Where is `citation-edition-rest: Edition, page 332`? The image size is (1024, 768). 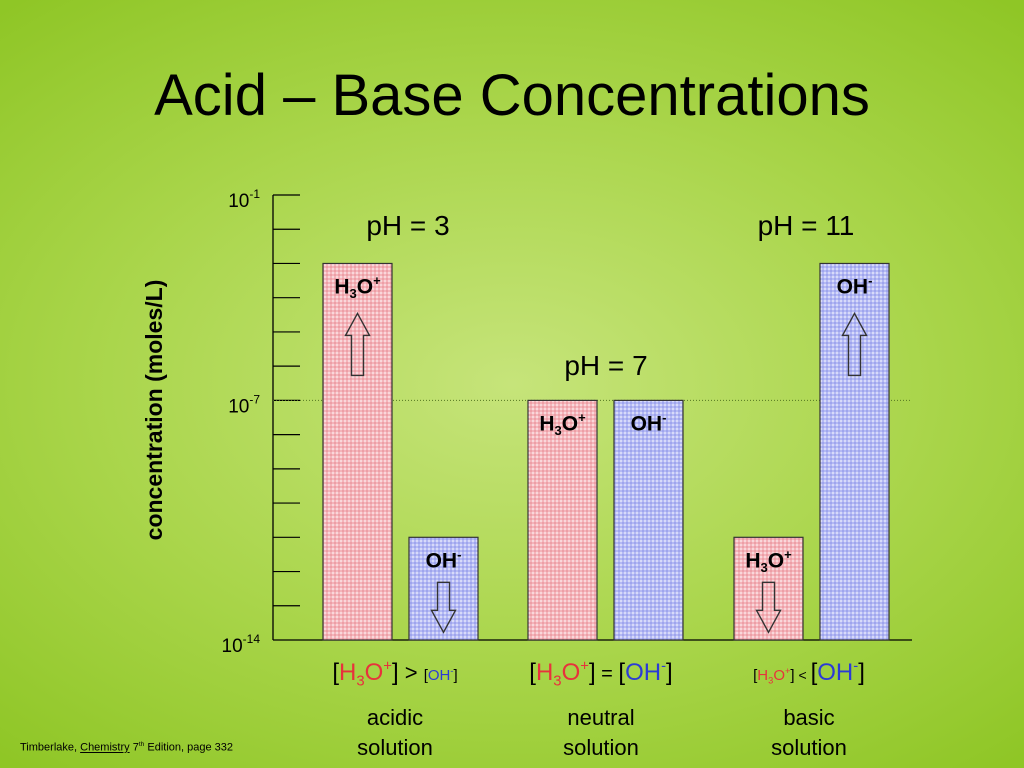 citation-edition-rest: Edition, page 332 is located at coordinates (190, 747).